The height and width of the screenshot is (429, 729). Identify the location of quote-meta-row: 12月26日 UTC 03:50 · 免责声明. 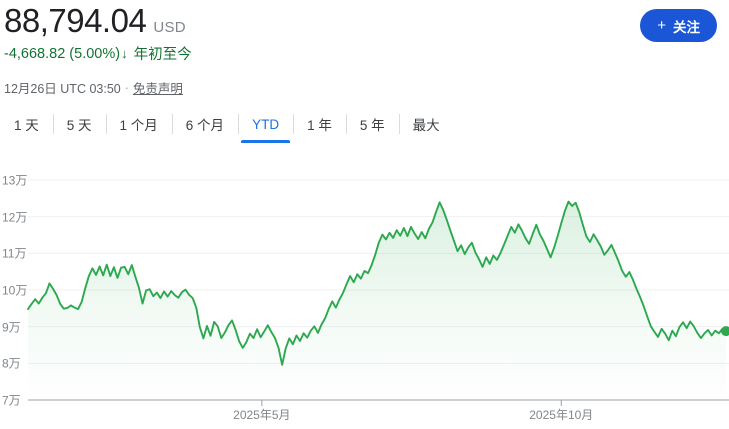
(93, 87).